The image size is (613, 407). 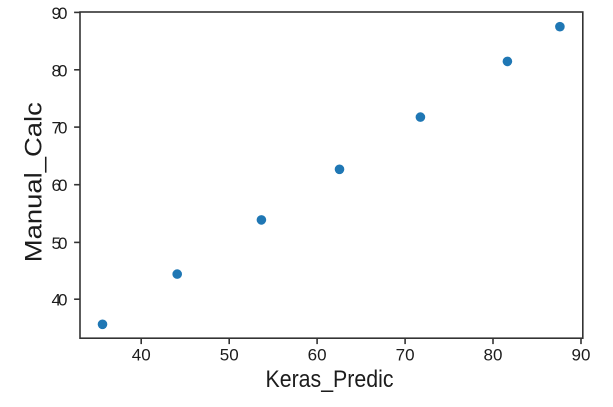 I want to click on svg-text: Manual_Calc, so click(x=34, y=182).